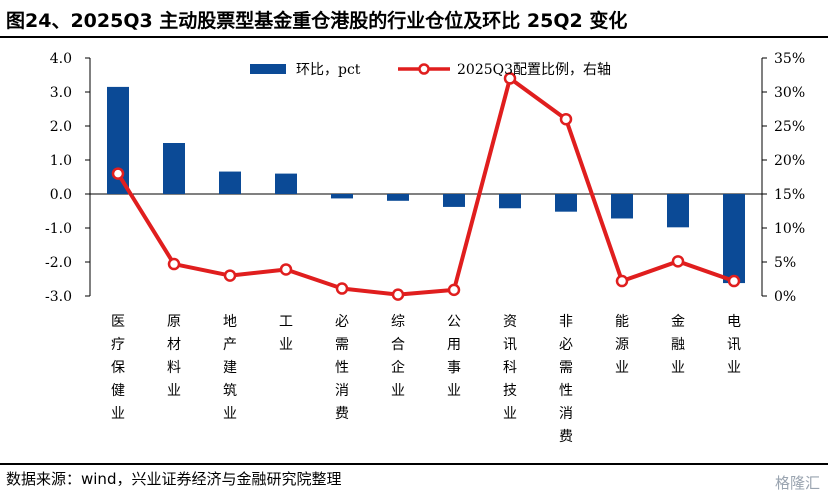 This screenshot has width=828, height=502. I want to click on legend: 环比，pct 2025Q3配置比例，右轴, so click(430, 70).